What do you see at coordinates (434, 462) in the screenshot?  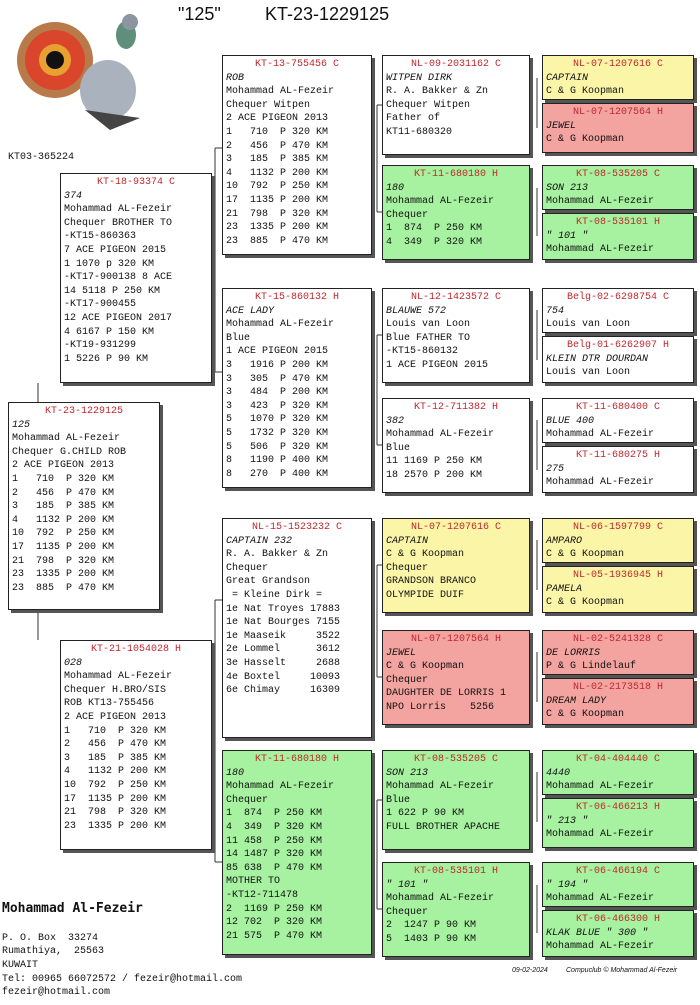 I see `info-line: 11 1169 P 250 KM` at bounding box center [434, 462].